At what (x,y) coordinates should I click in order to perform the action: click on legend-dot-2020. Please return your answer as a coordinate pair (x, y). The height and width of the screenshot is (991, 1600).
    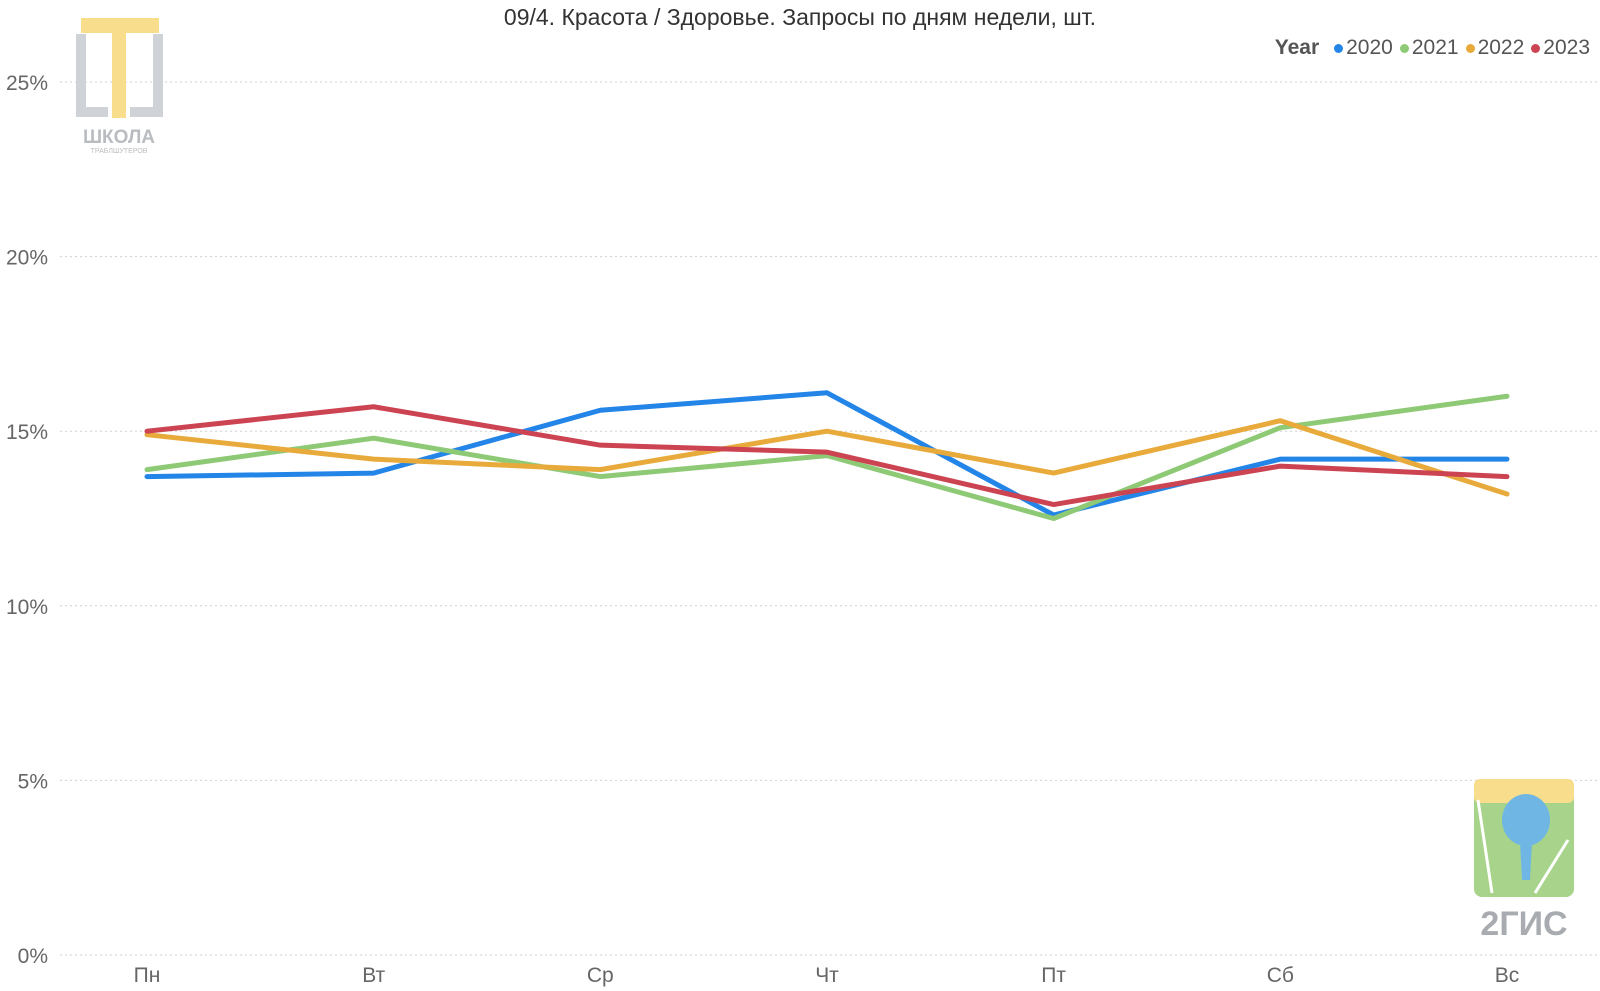
    Looking at the image, I should click on (1339, 48).